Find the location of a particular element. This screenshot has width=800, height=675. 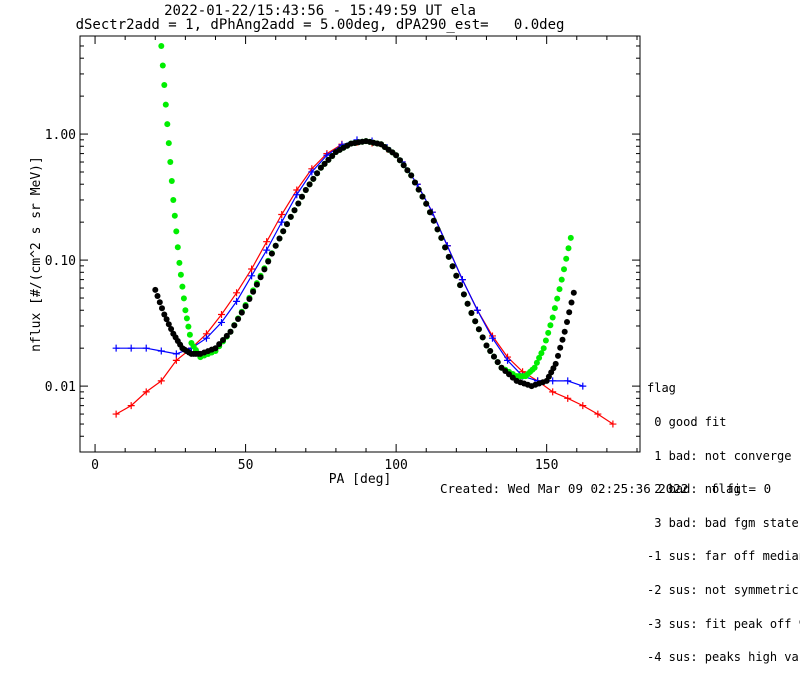

y-axis-label: nflux [#/(cm^2 s sr MeV)] is located at coordinates (36, 254).